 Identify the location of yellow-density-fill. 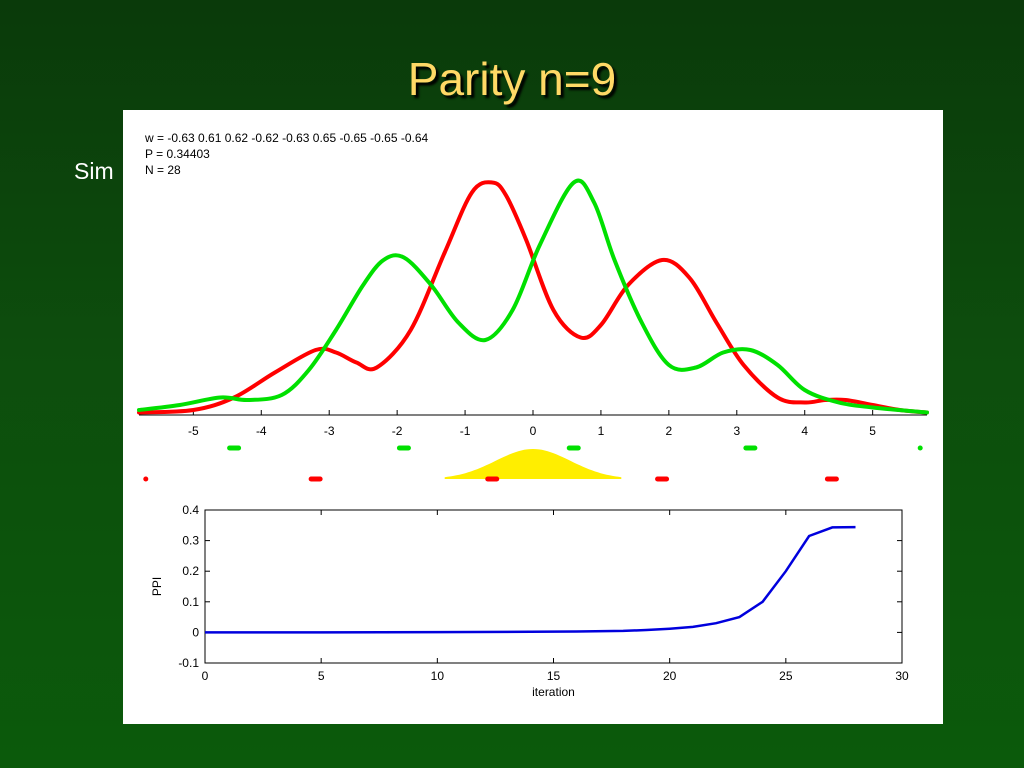
(533, 464).